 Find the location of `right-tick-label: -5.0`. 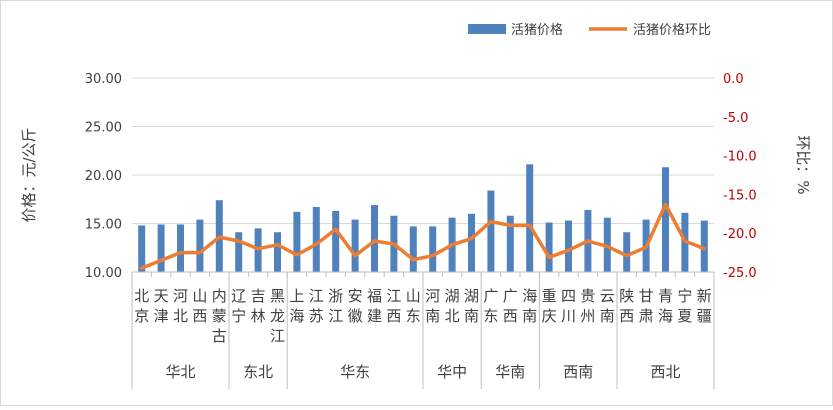

right-tick-label: -5.0 is located at coordinates (735, 118).